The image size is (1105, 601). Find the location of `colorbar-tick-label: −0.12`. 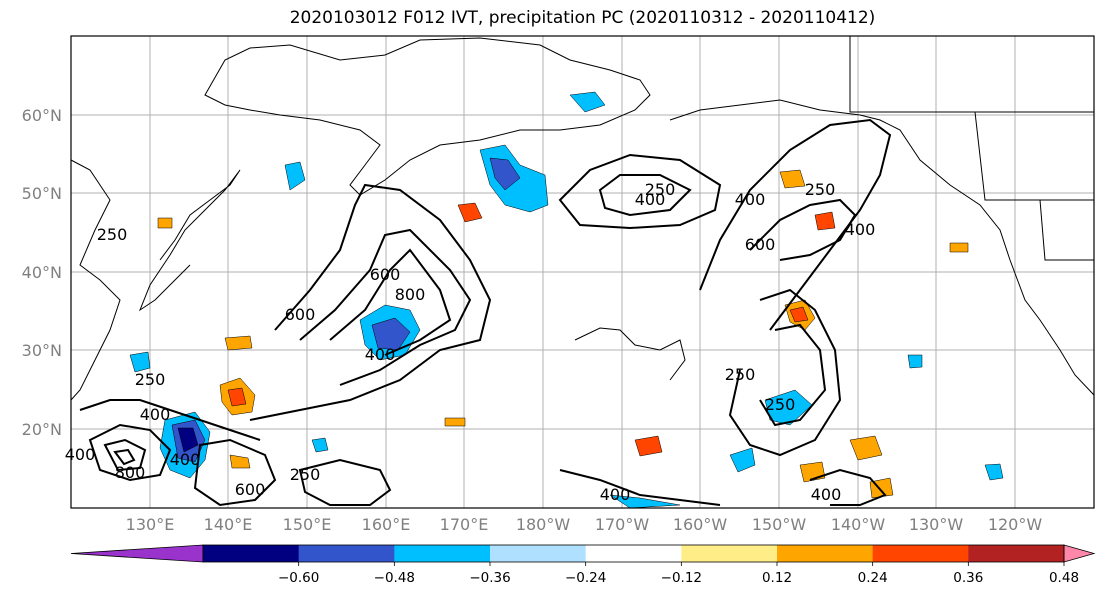

colorbar-tick-label: −0.12 is located at coordinates (681, 578).